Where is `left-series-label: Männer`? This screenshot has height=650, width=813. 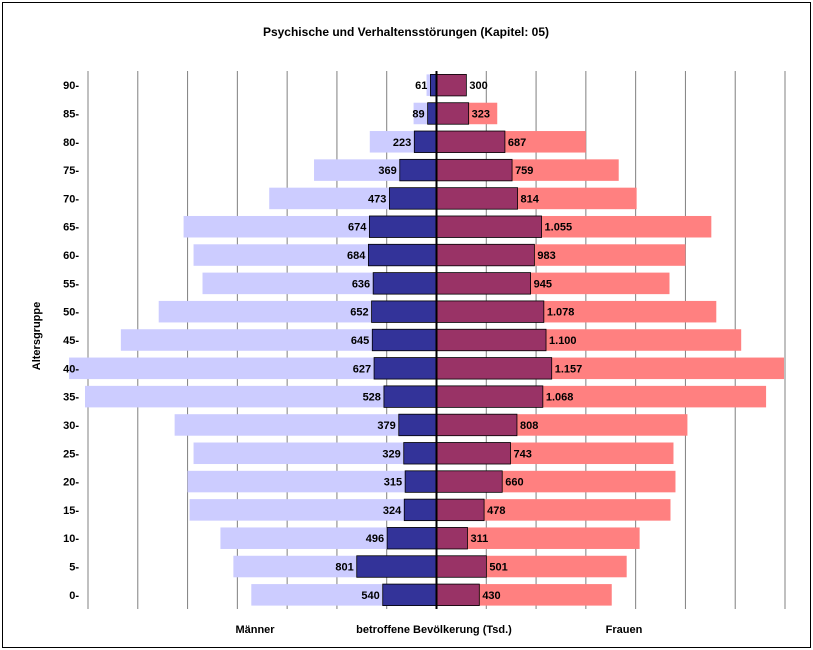 left-series-label: Männer is located at coordinates (255, 630).